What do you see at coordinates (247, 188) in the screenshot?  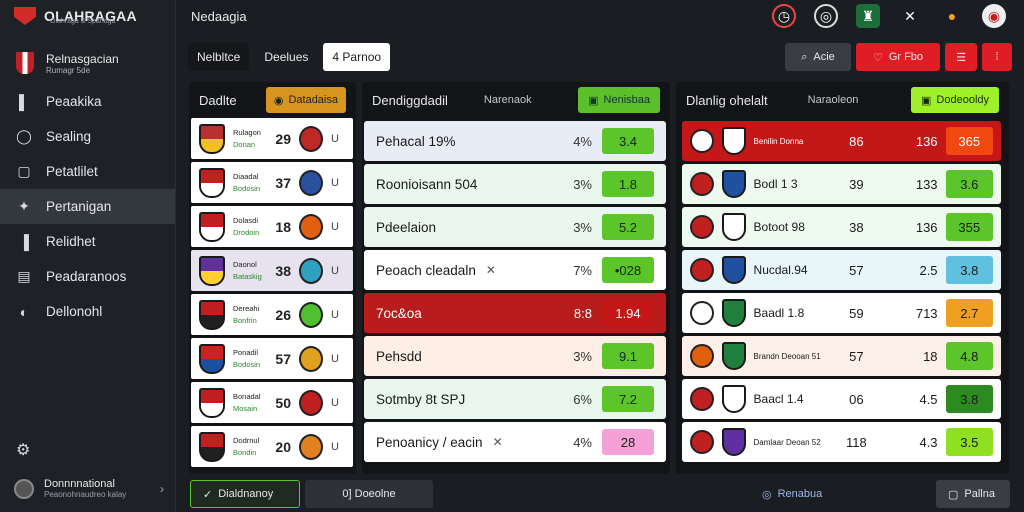 I see `match-team-away: Bodosin` at bounding box center [247, 188].